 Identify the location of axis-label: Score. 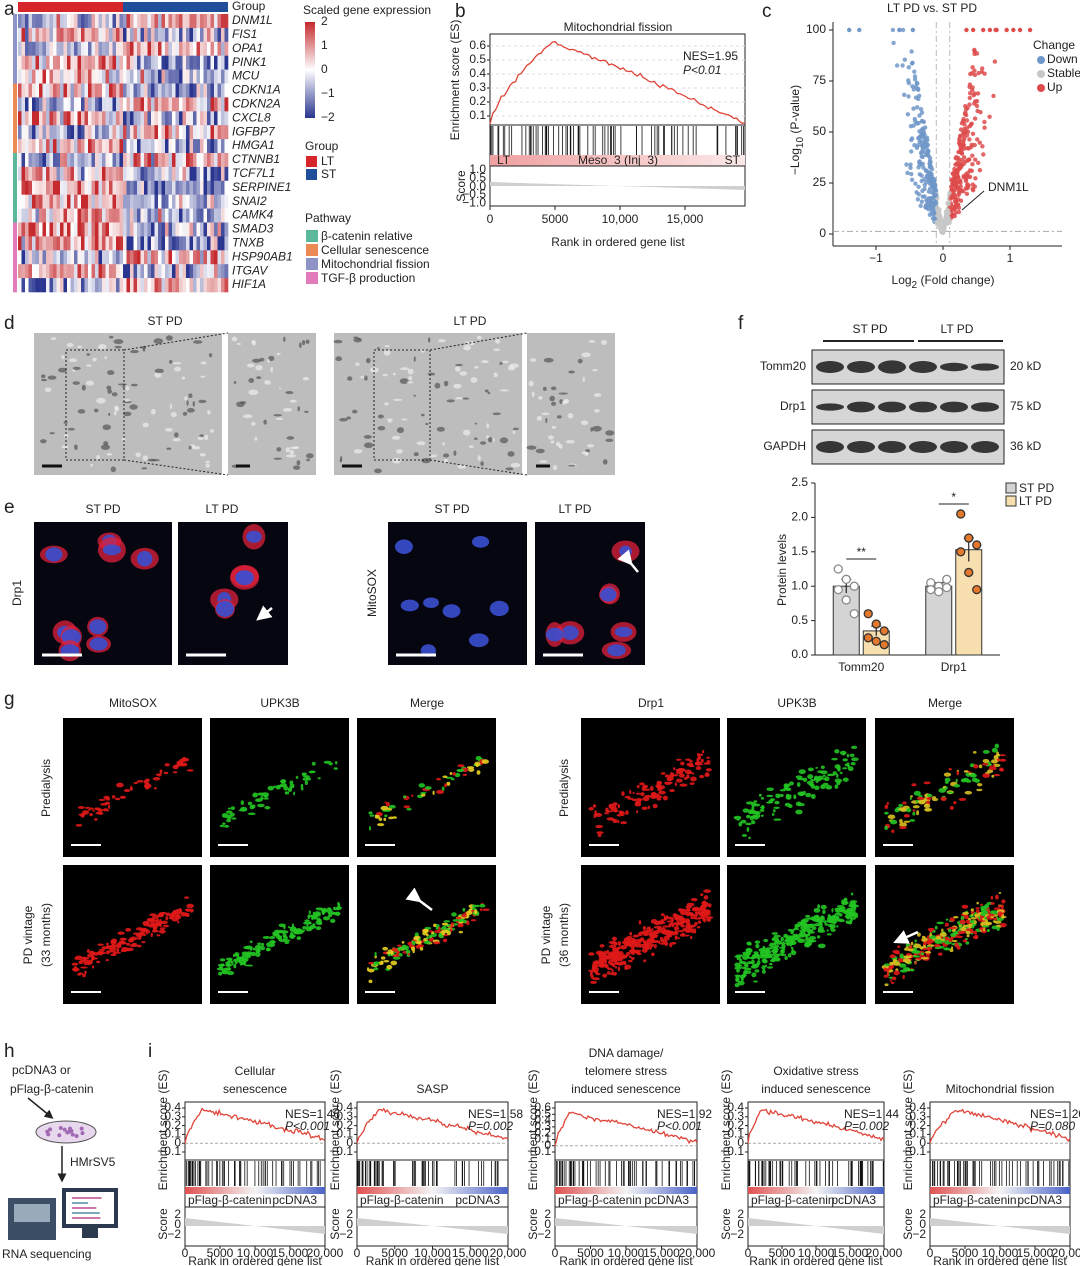
(335, 1224).